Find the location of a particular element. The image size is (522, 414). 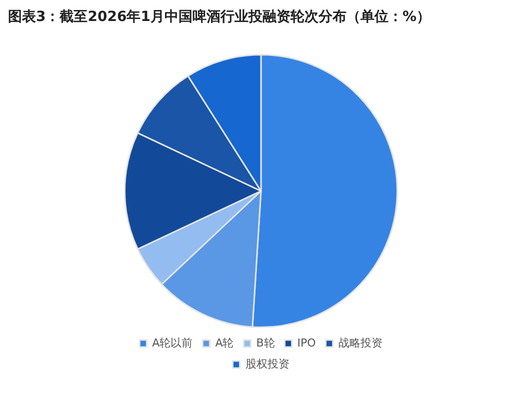

legend-label: 股权投资 is located at coordinates (267, 363).